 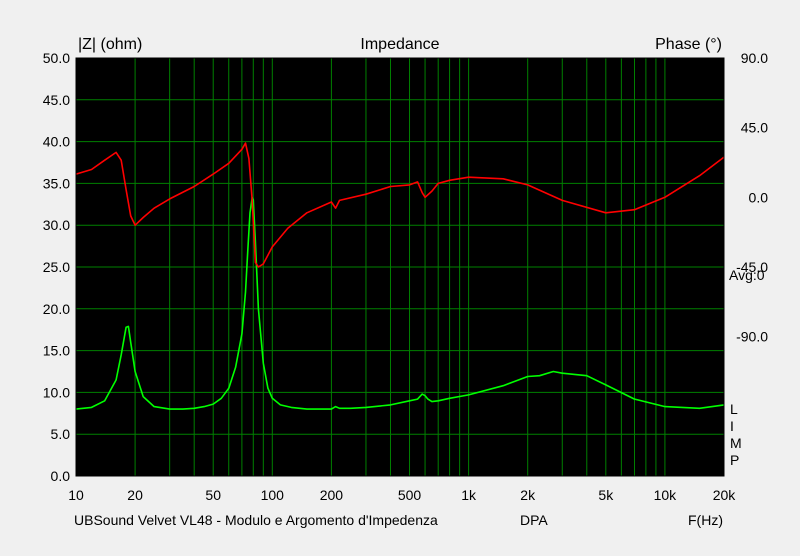 What do you see at coordinates (759, 197) in the screenshot?
I see `y-right-tick-label: 0.0` at bounding box center [759, 197].